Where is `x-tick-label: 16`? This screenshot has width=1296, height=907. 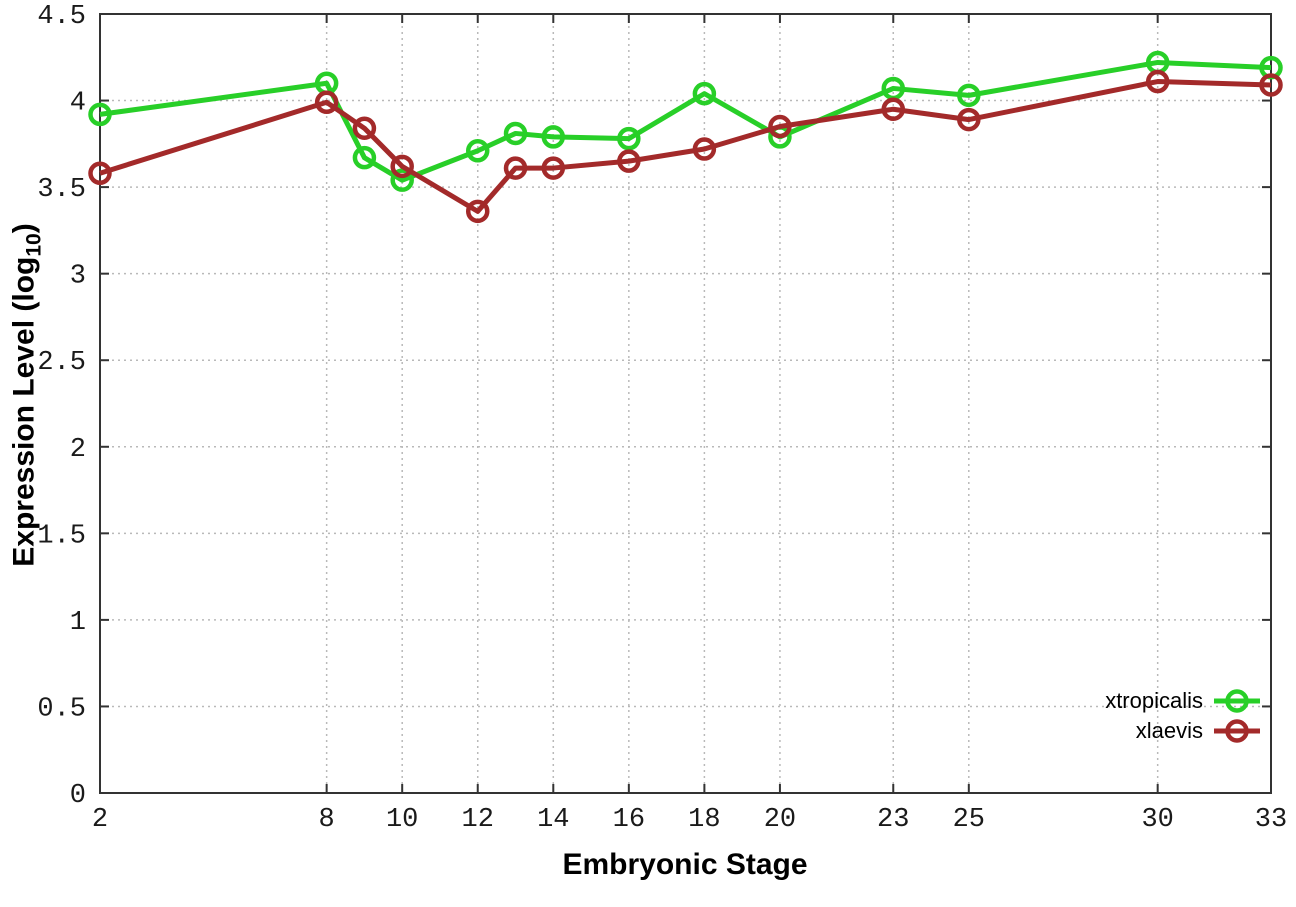 x-tick-label: 16 is located at coordinates (629, 820).